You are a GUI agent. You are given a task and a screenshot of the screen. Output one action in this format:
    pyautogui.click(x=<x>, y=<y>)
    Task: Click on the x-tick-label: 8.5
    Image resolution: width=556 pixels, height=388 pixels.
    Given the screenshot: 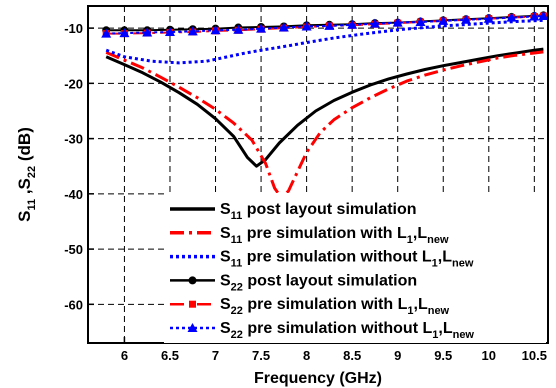 What is the action you would take?
    pyautogui.click(x=352, y=355)
    